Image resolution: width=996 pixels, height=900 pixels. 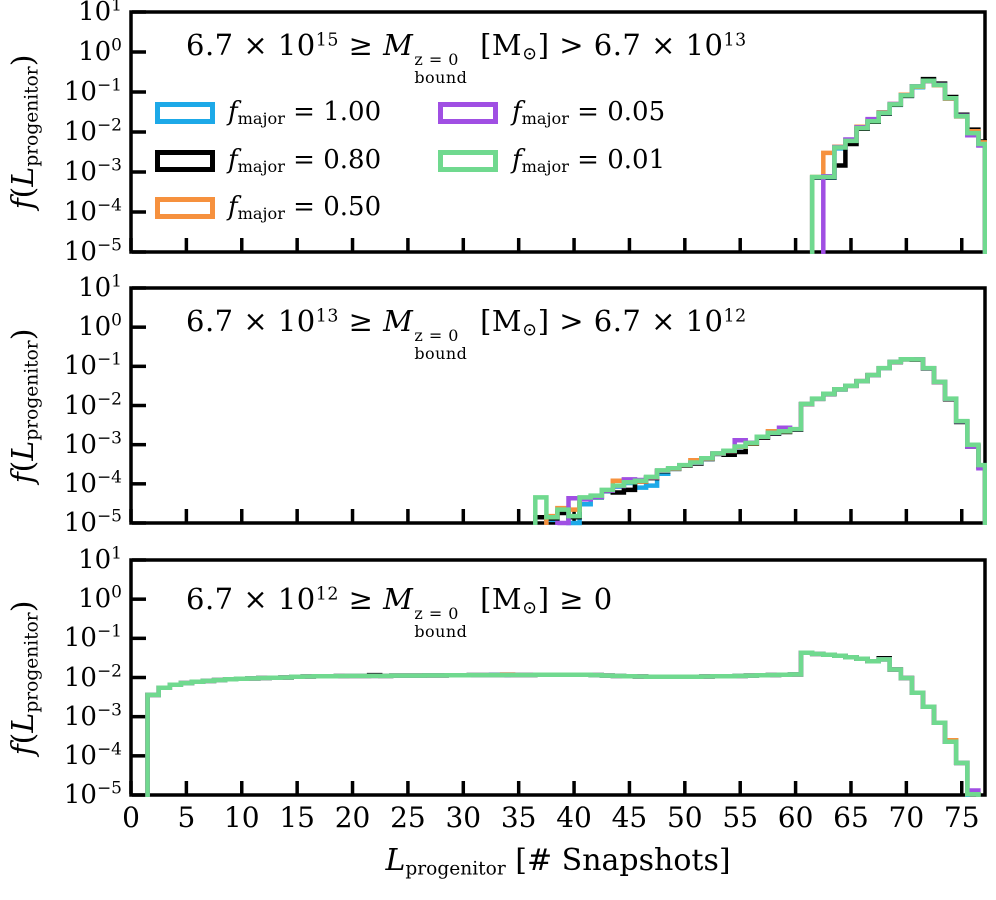 I want to click on series-mid-mass-black, so click(x=760, y=441).